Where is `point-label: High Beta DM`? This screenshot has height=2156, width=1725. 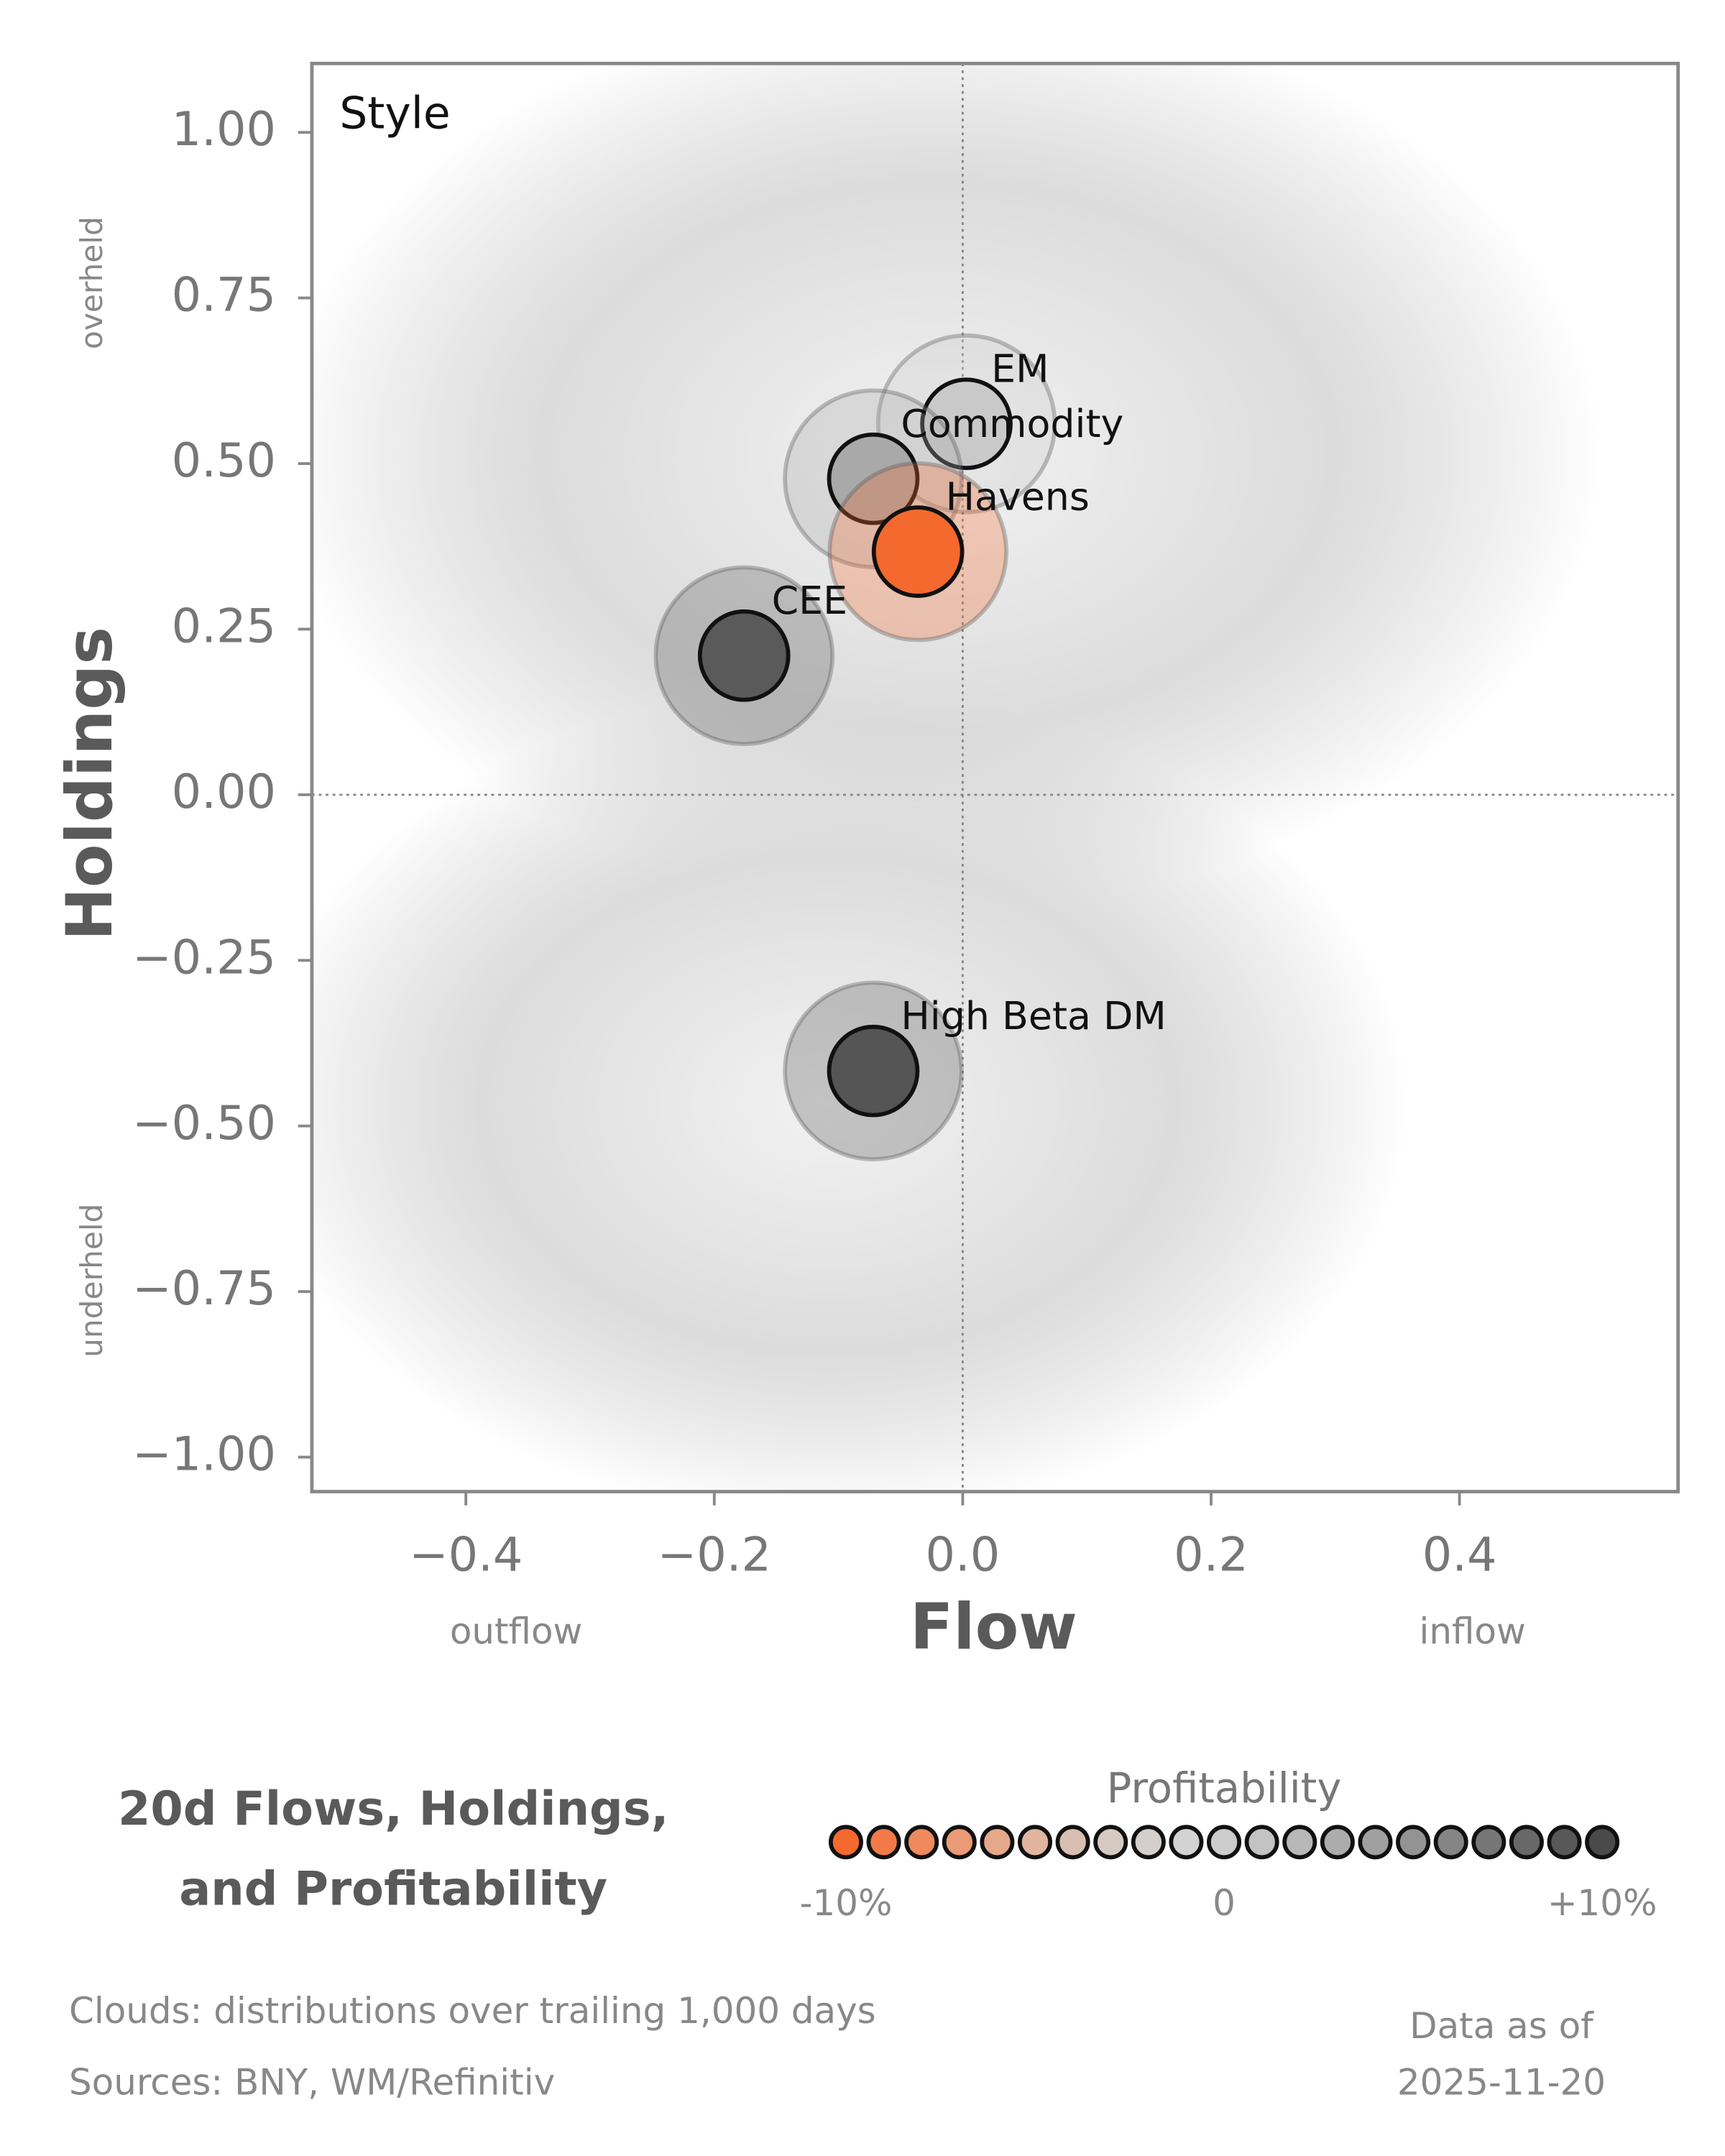
point-label: High Beta DM is located at coordinates (1033, 1015).